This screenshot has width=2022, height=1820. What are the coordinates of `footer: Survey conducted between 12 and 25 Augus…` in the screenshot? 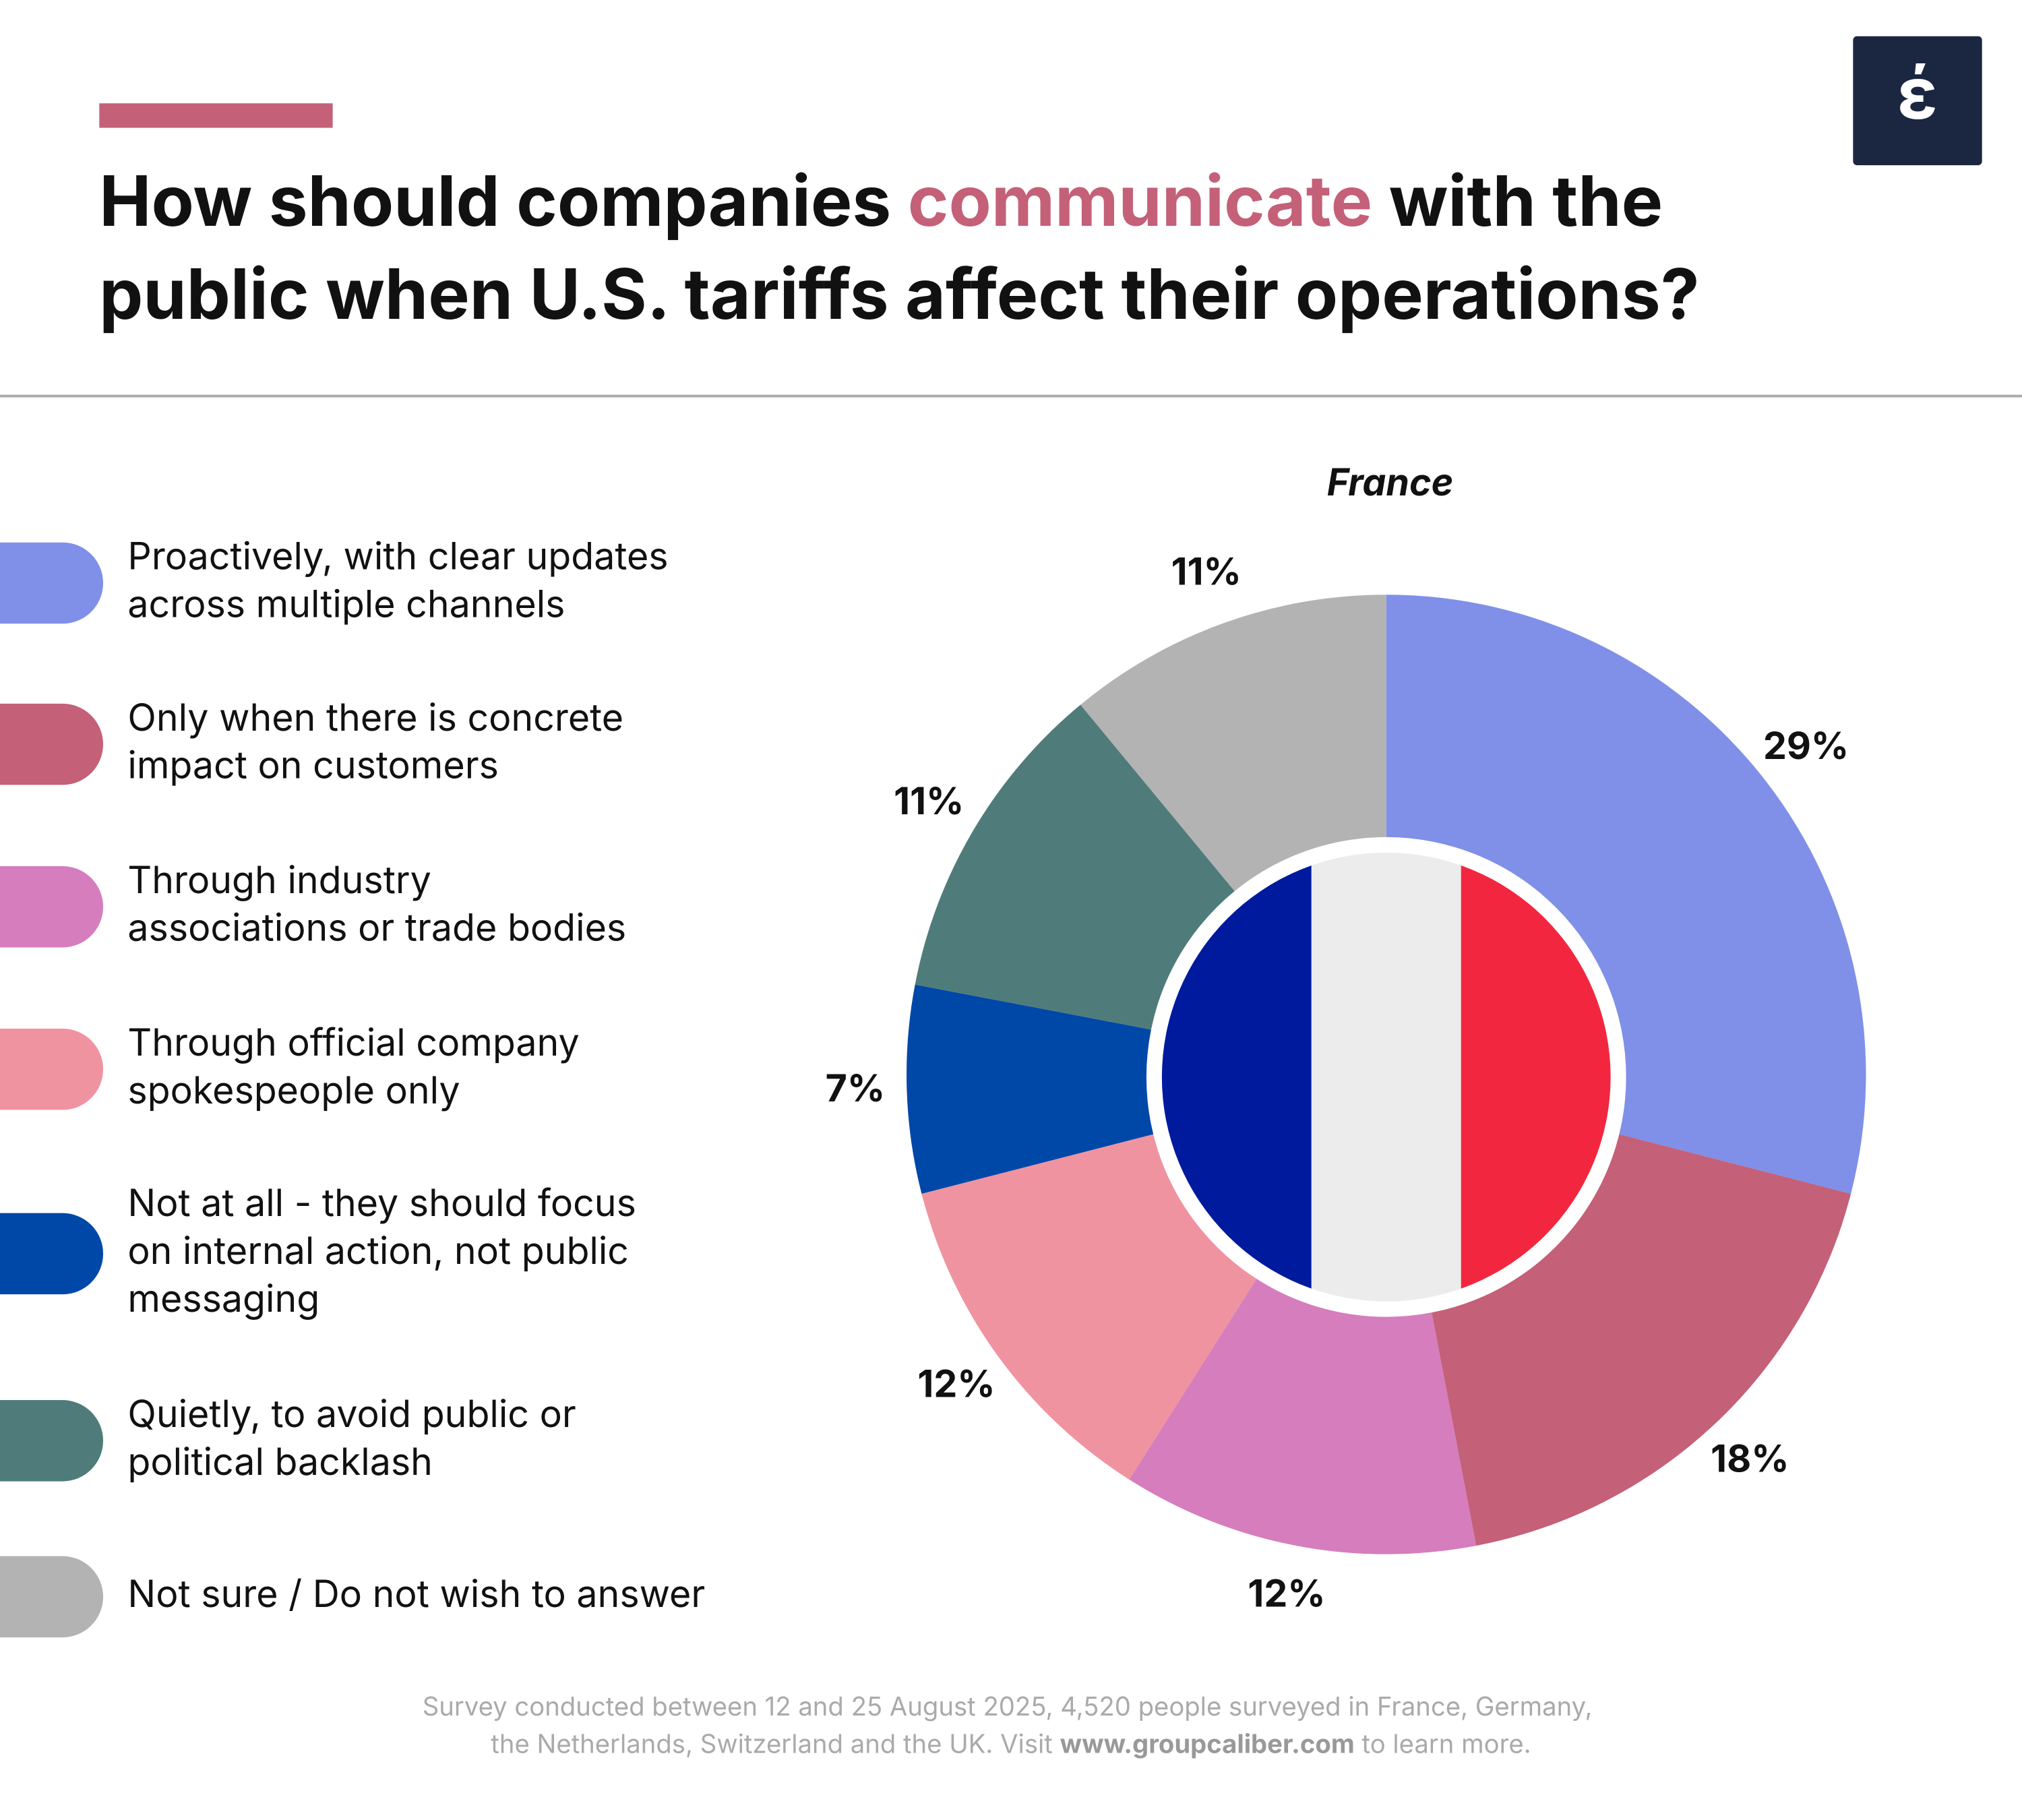 It's located at (1011, 1725).